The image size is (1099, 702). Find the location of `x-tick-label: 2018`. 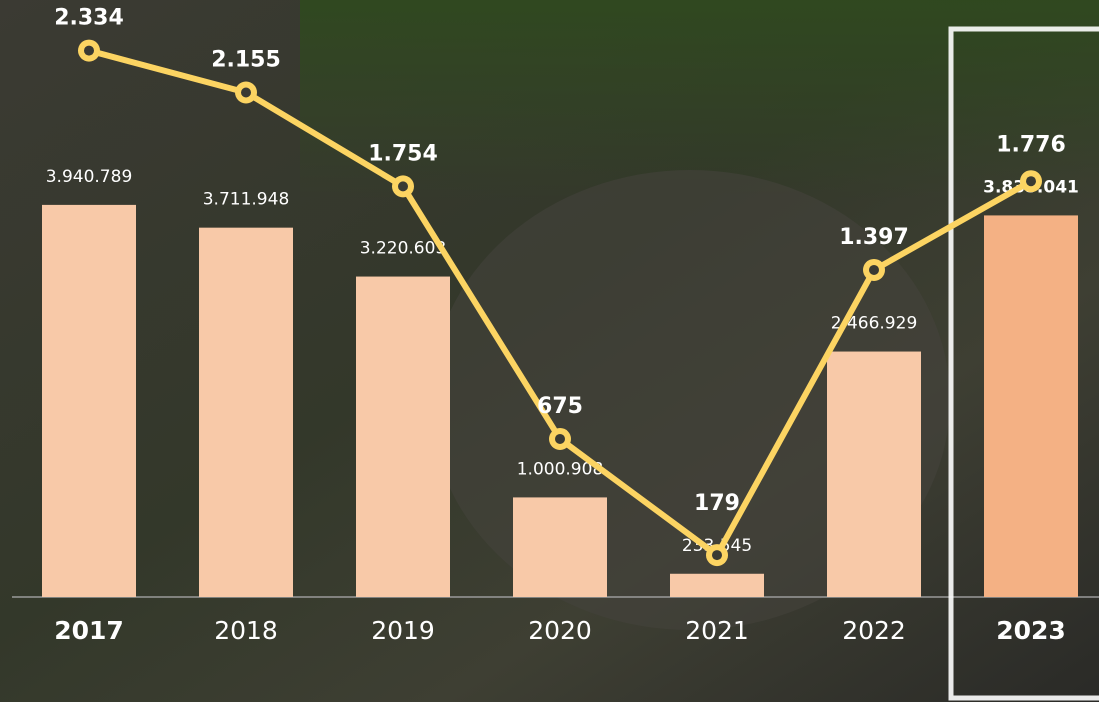

x-tick-label: 2018 is located at coordinates (246, 630).